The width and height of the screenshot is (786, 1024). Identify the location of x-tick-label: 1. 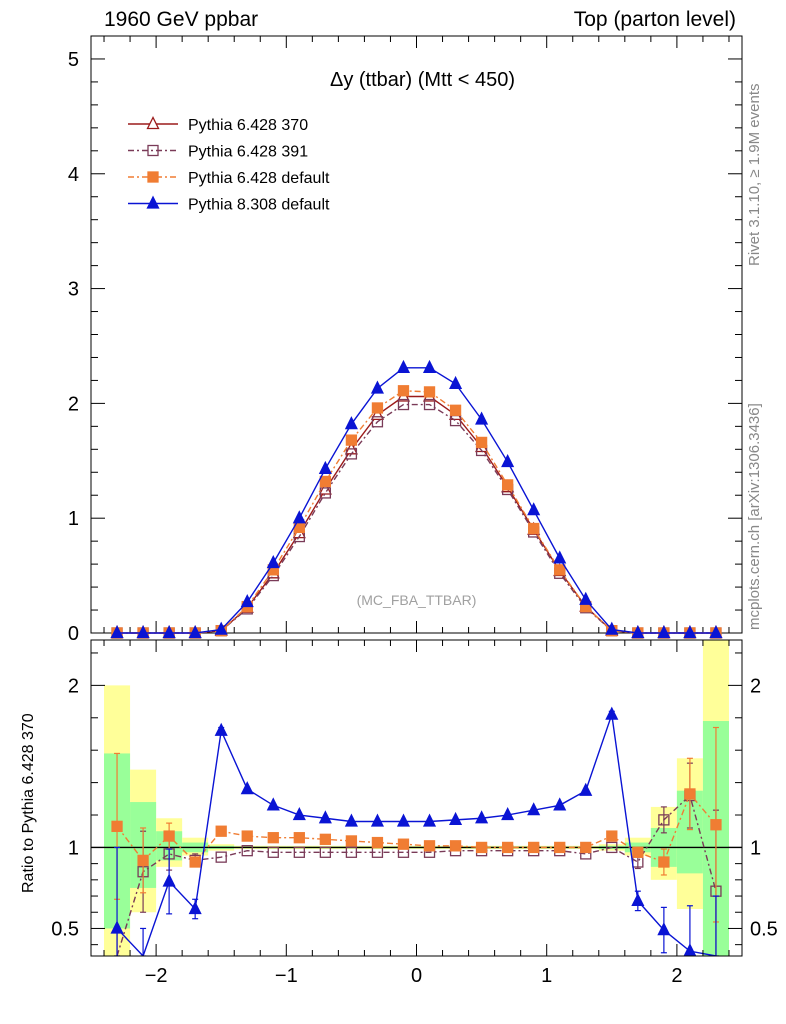
(546, 976).